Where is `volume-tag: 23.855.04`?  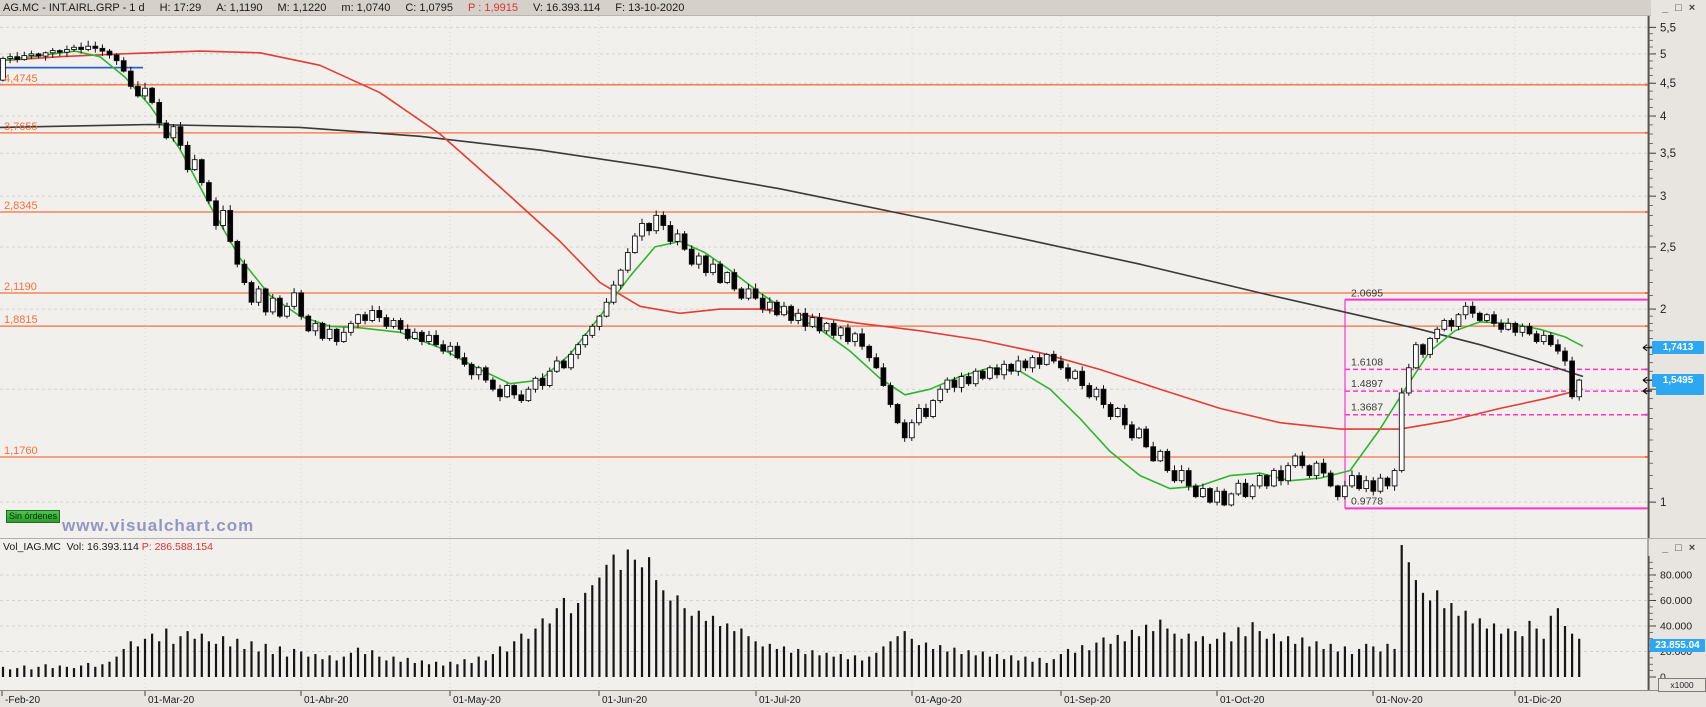 volume-tag: 23.855.04 is located at coordinates (1677, 645).